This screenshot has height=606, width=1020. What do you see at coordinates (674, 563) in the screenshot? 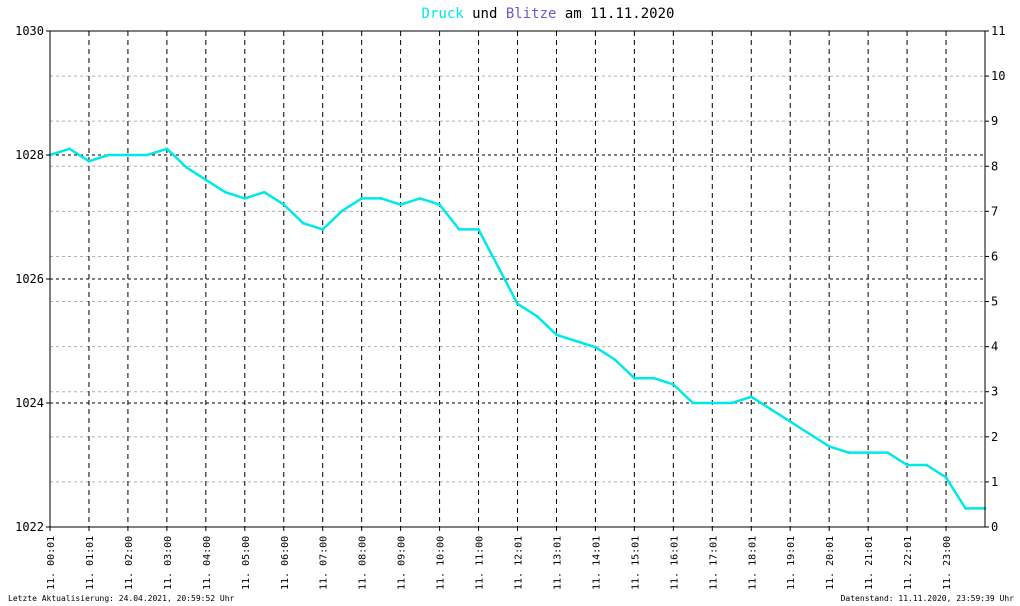
I see `x-tick-16: 11. 16:01` at bounding box center [674, 563].